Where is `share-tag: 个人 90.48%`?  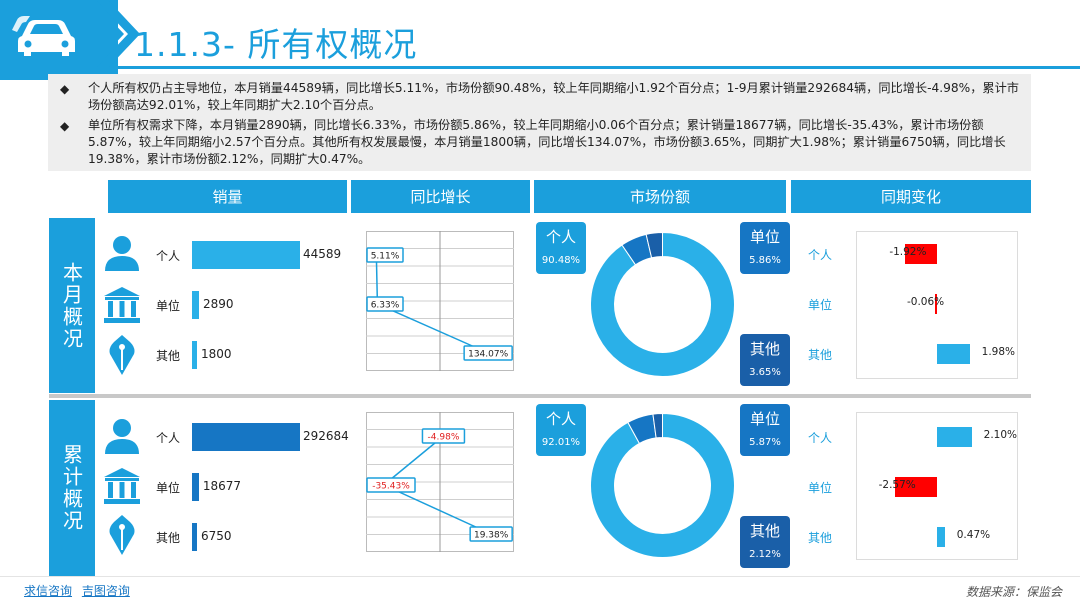
share-tag: 个人 90.48% is located at coordinates (561, 248).